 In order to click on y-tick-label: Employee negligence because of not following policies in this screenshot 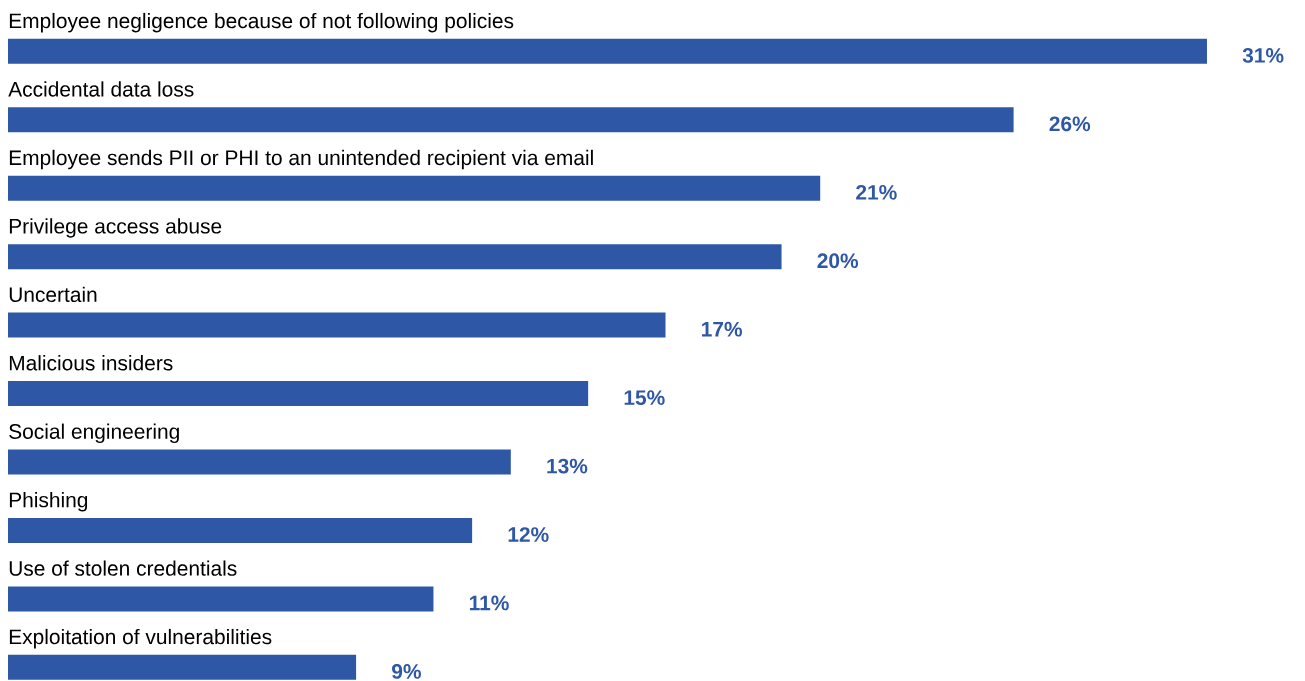, I will do `click(261, 22)`.